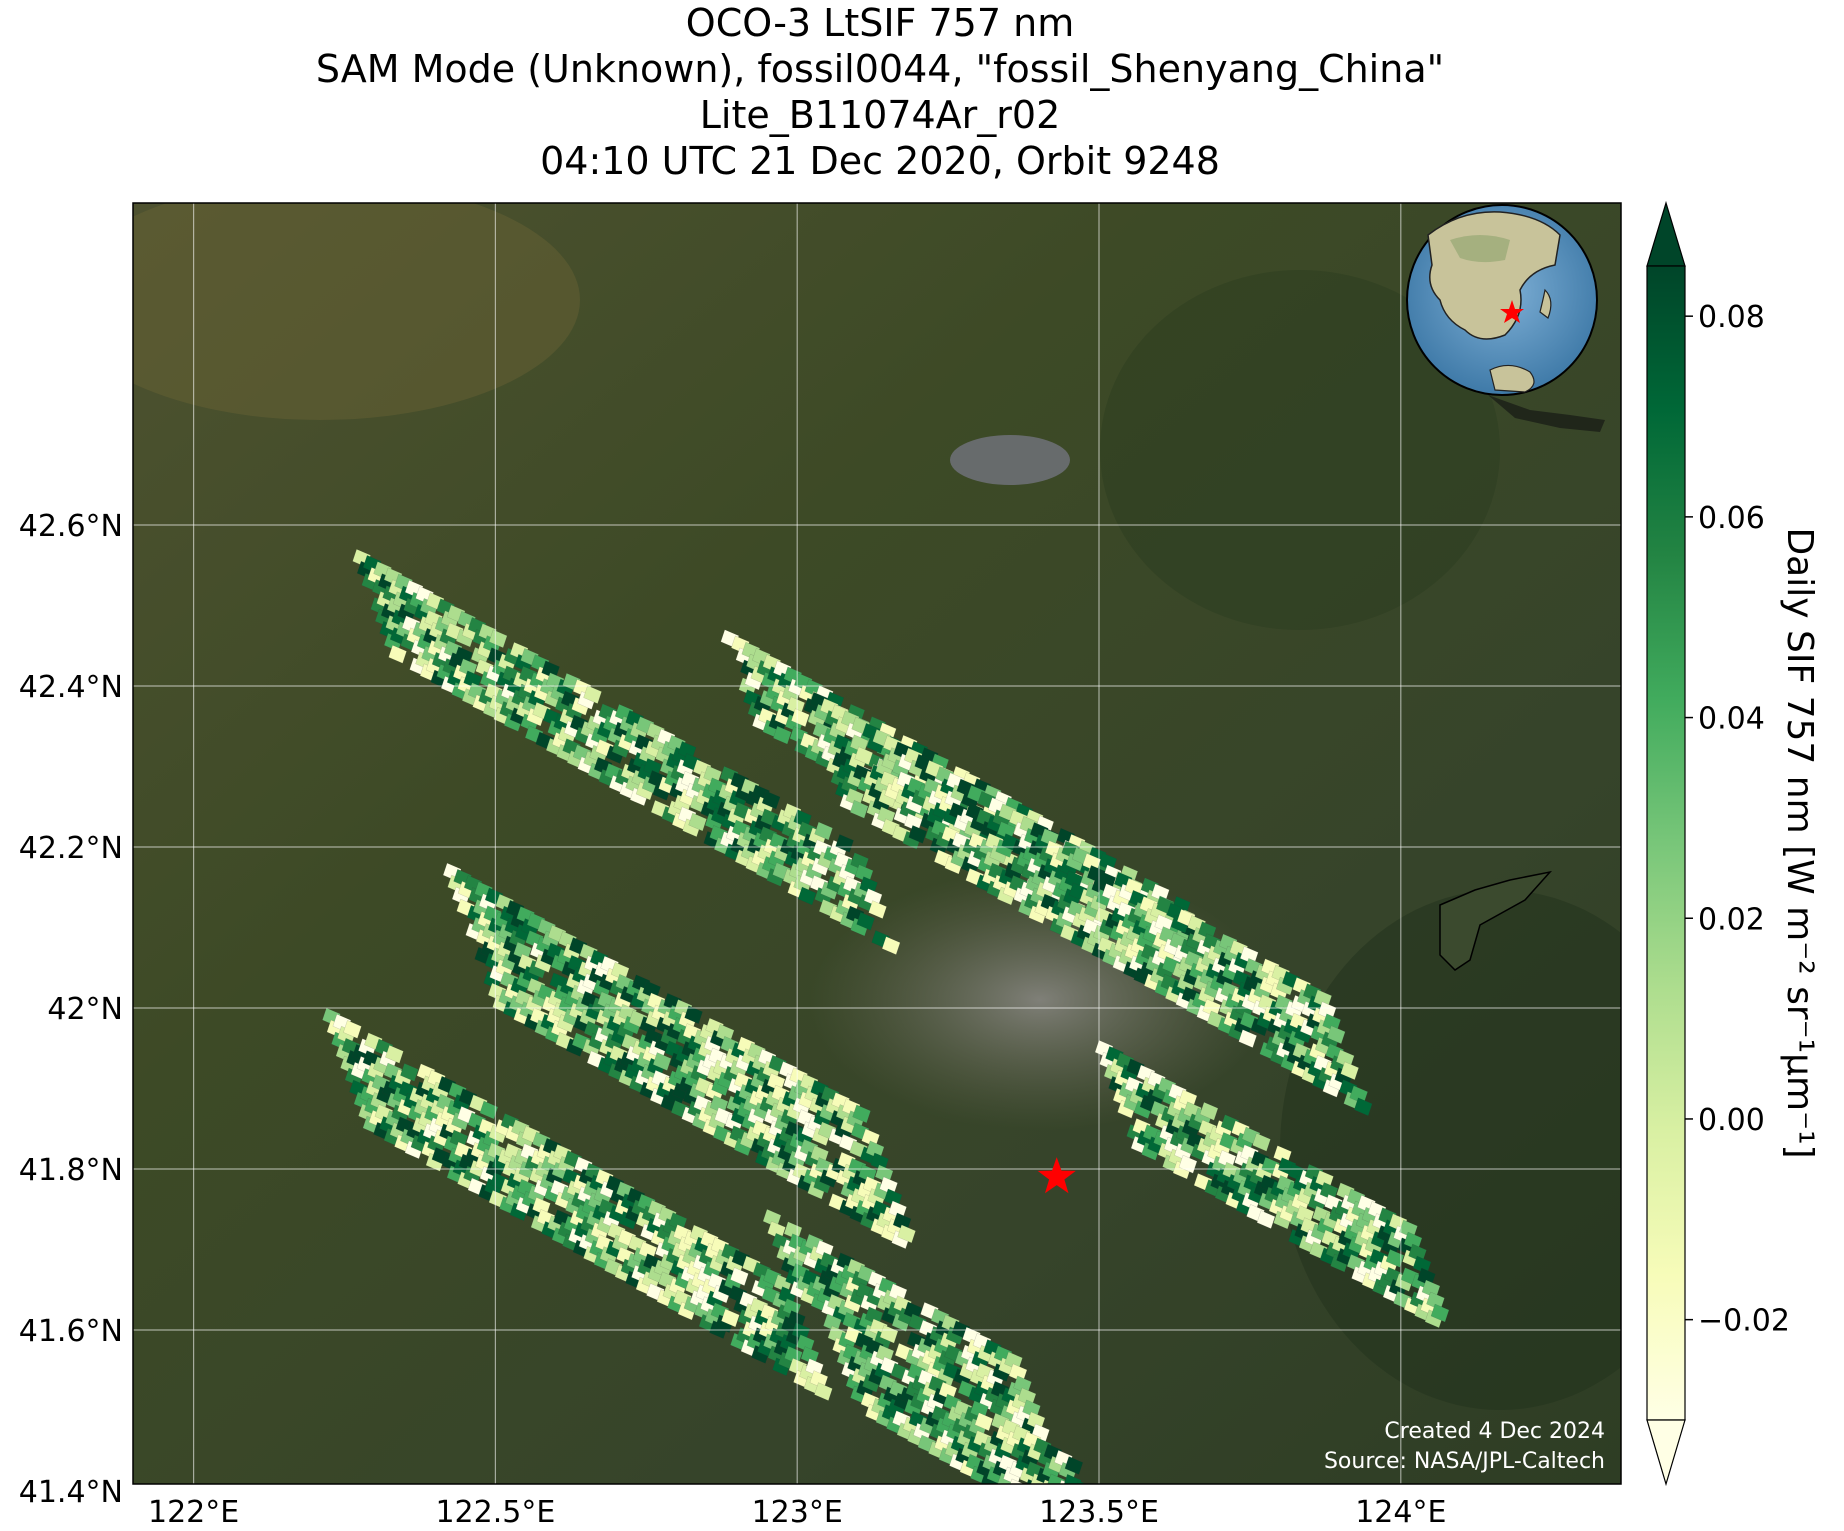  What do you see at coordinates (1464, 1461) in the screenshot?
I see `source-credit: Source: NASA/JPL-Caltech` at bounding box center [1464, 1461].